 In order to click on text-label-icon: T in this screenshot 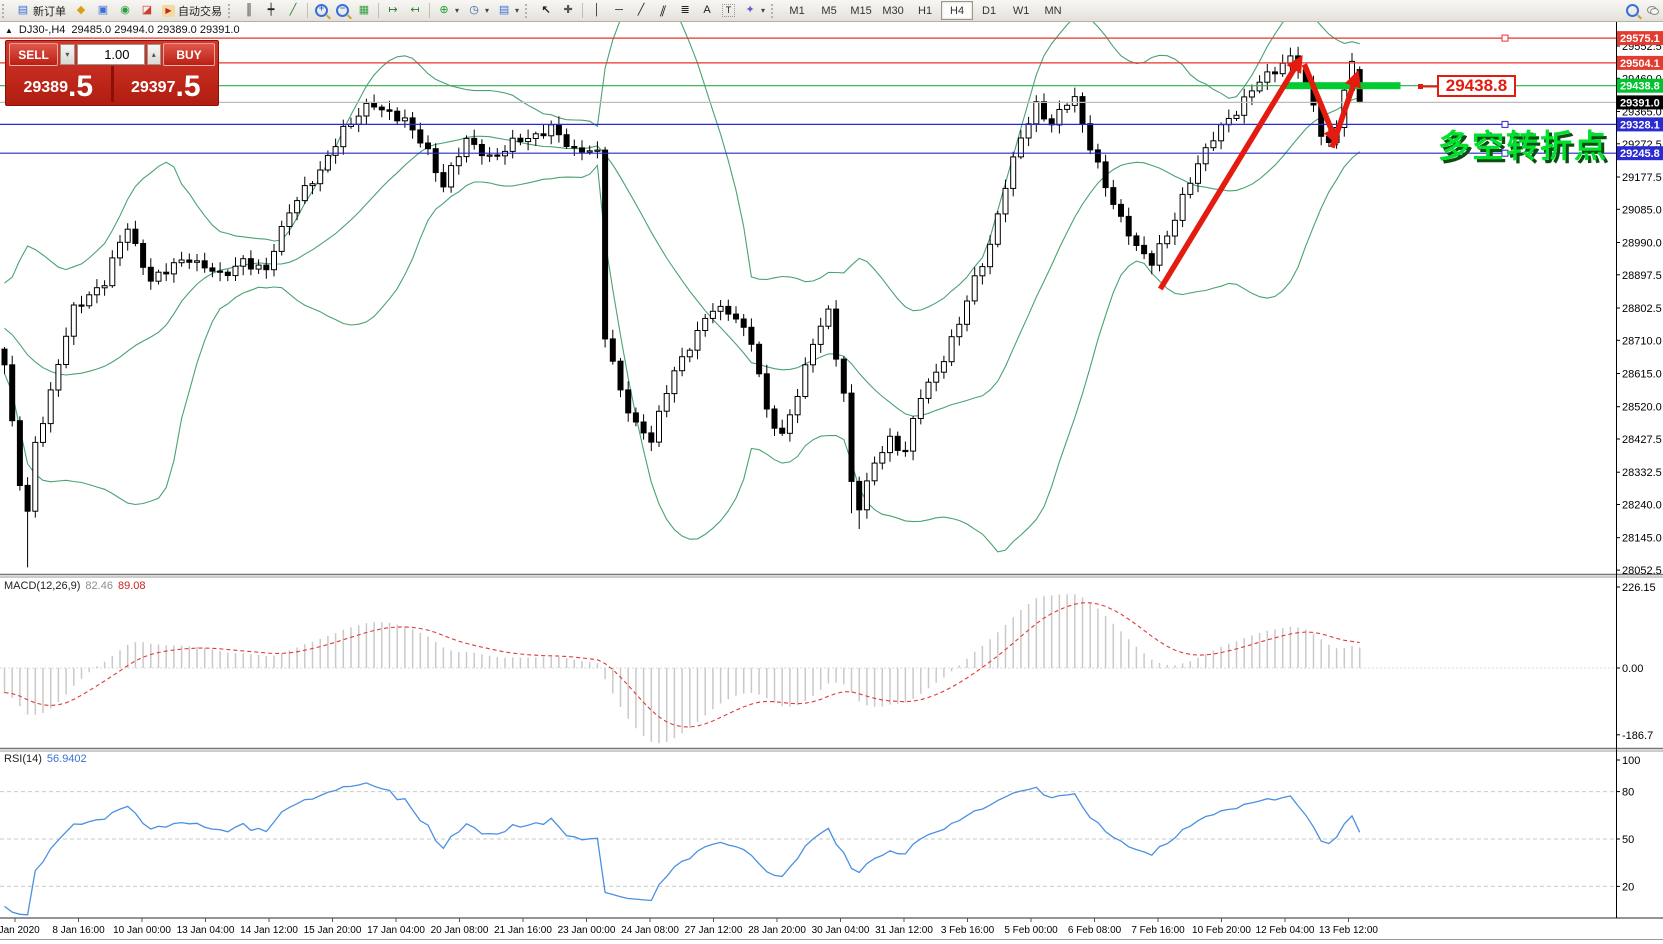, I will do `click(729, 10)`.